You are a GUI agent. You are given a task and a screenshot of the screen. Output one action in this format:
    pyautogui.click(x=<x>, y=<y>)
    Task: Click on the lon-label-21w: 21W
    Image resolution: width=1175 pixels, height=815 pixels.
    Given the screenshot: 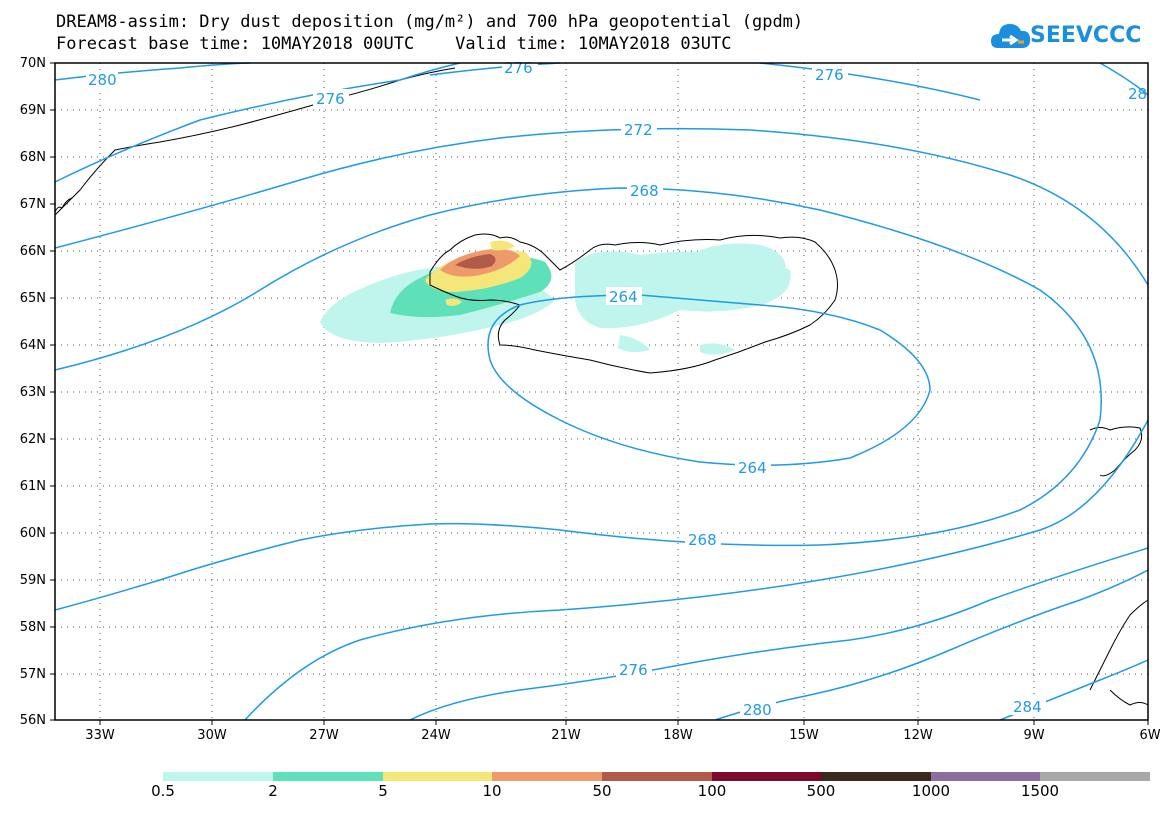 What is the action you would take?
    pyautogui.click(x=566, y=735)
    